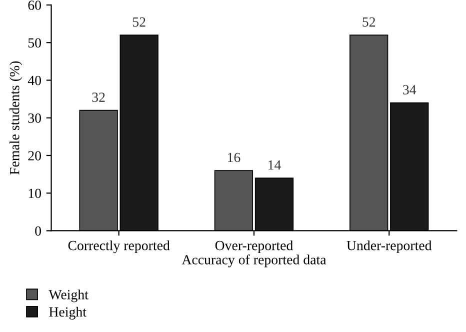 Image resolution: width=466 pixels, height=332 pixels. What do you see at coordinates (35, 81) in the screenshot?
I see `y-tick-label: 40` at bounding box center [35, 81].